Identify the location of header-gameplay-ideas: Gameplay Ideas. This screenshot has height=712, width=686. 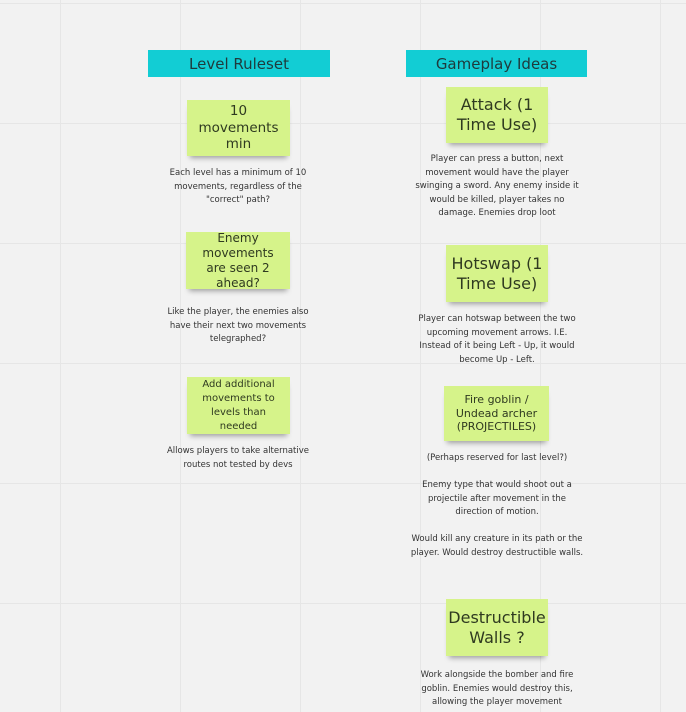
(496, 63).